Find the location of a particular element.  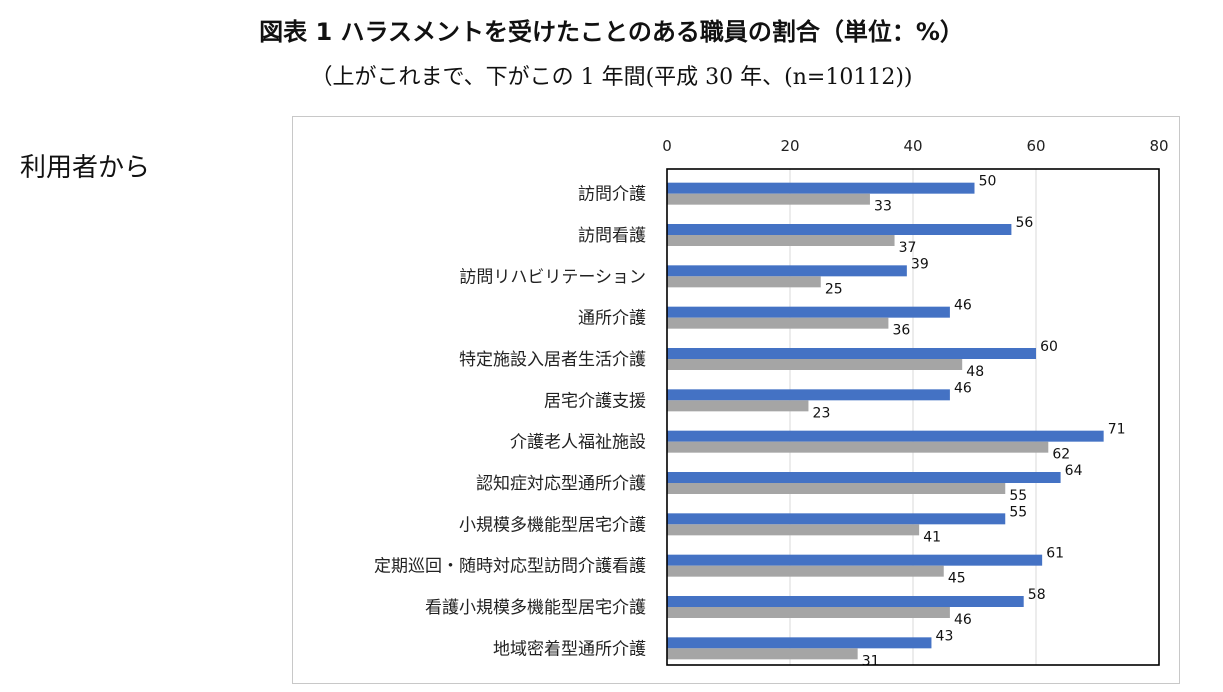

data-label: 56 is located at coordinates (1024, 223).